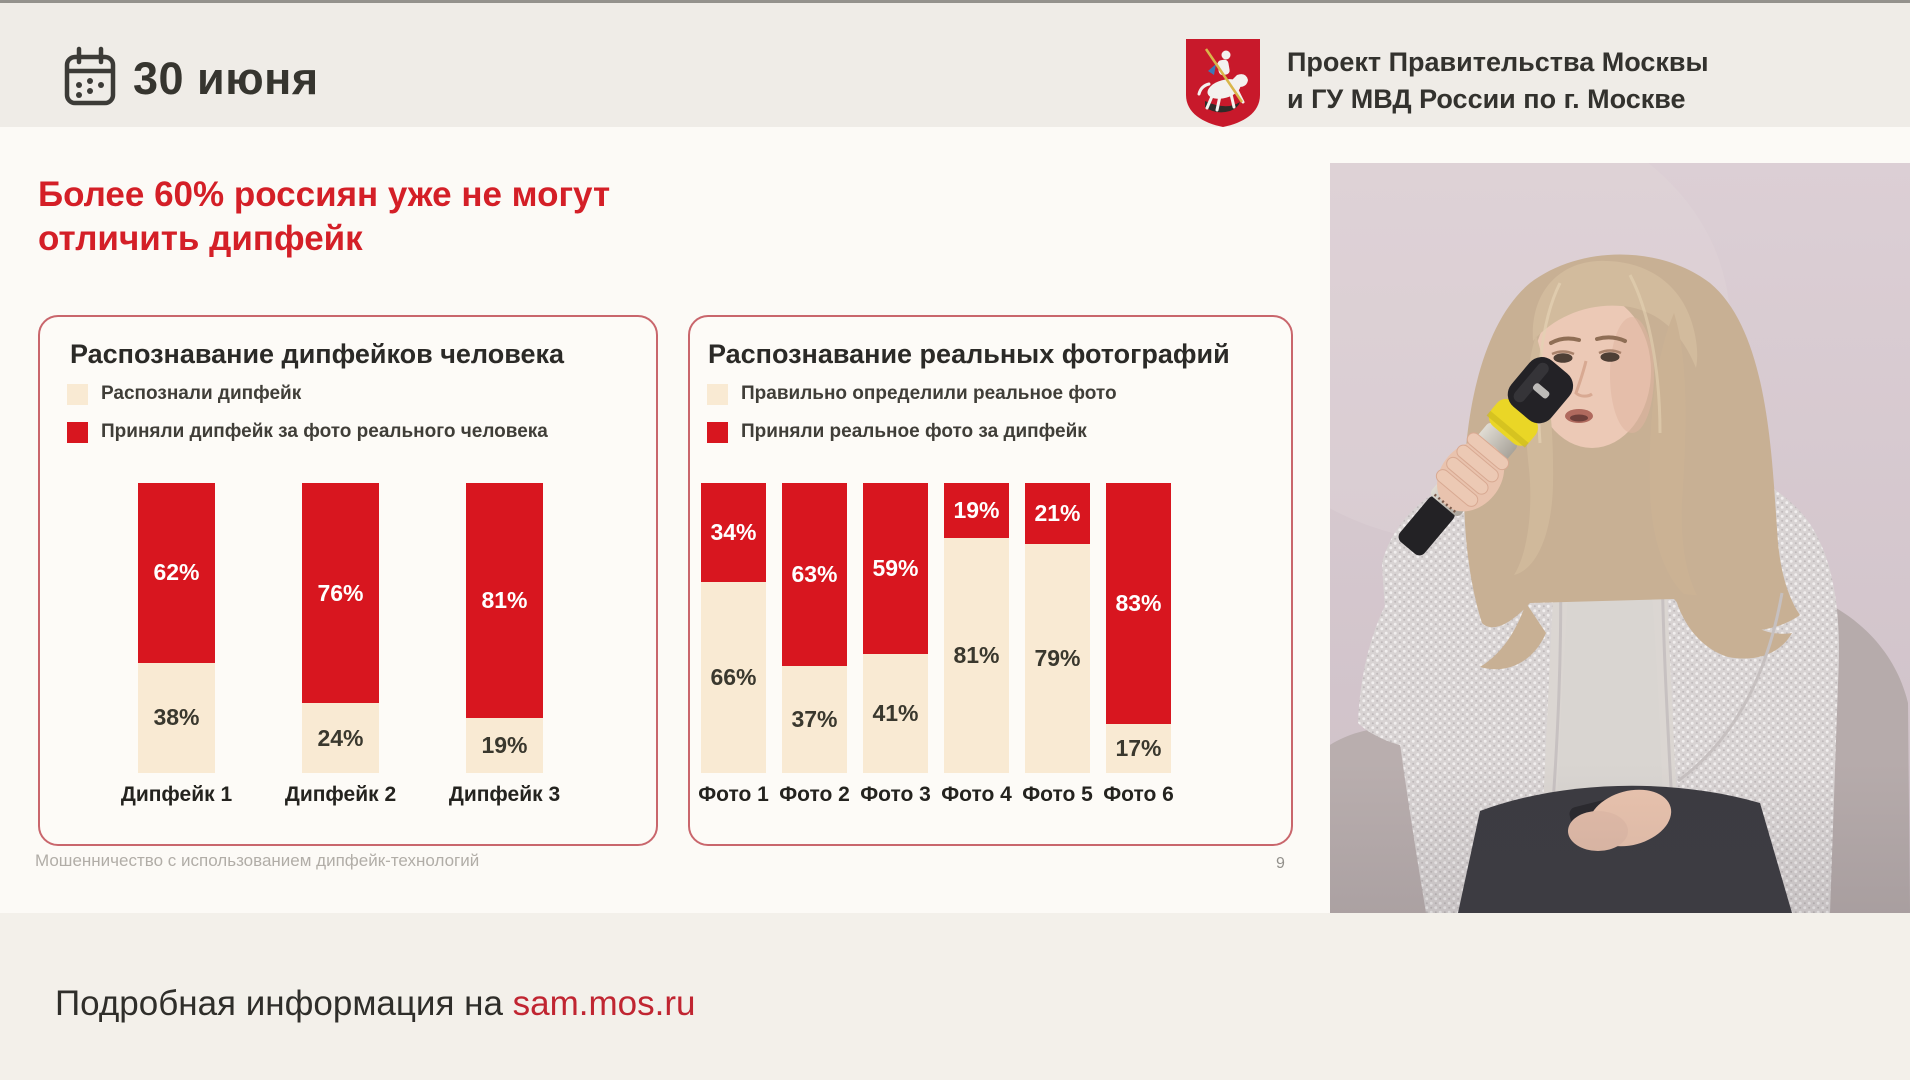  I want to click on hair-fringe, so click(1615, 314).